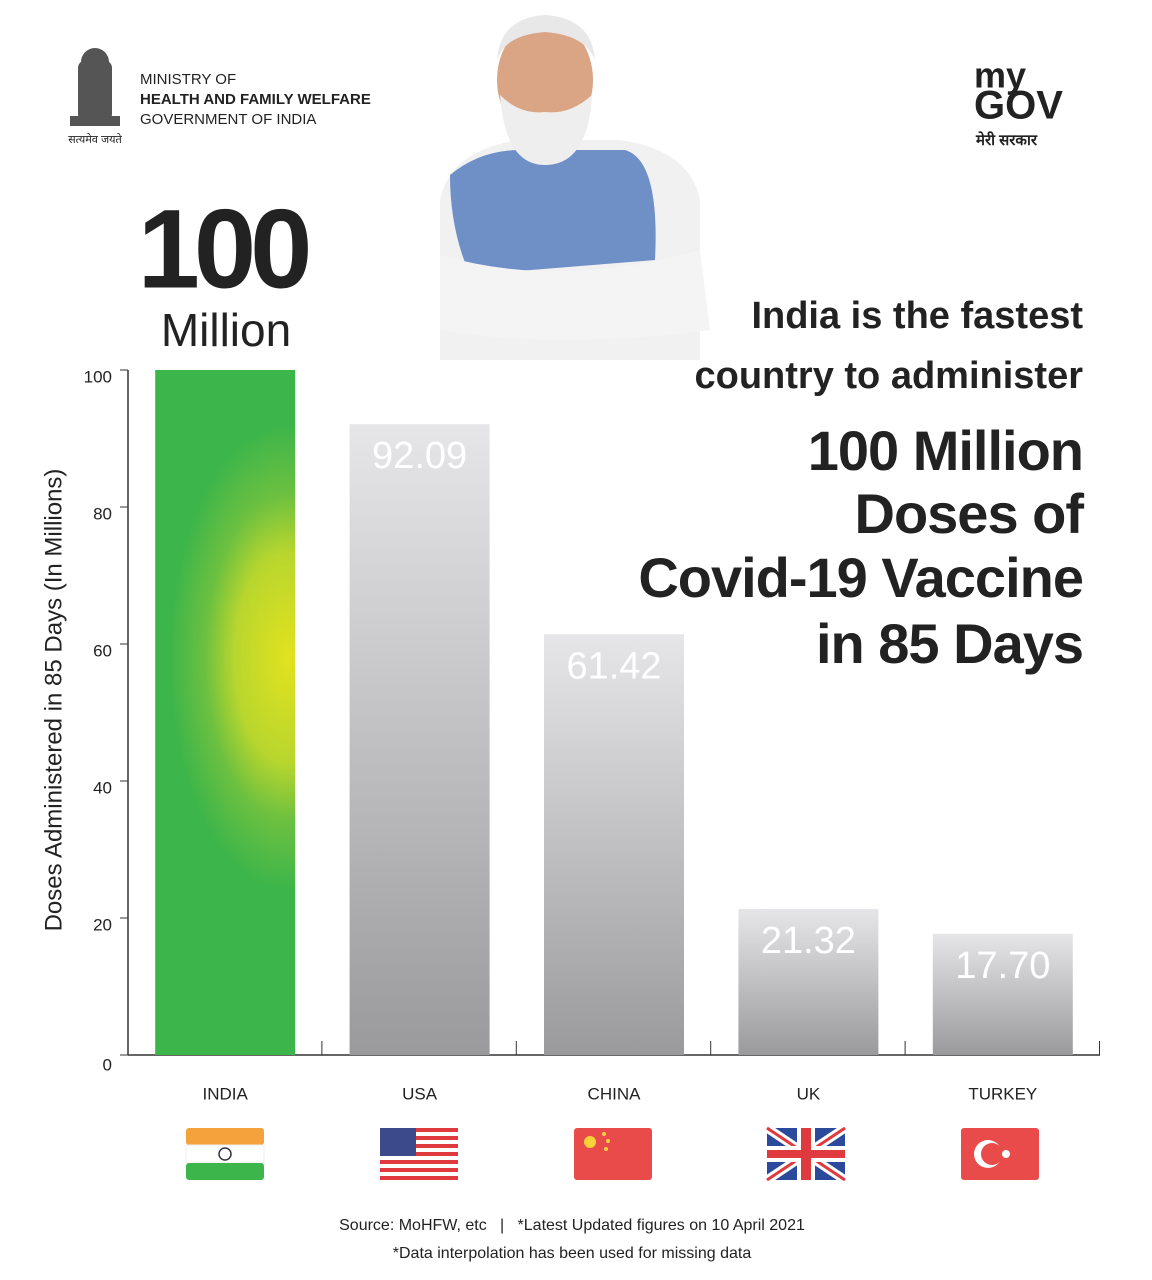 The height and width of the screenshot is (1280, 1152). I want to click on headline-green: in 85 Days, so click(949, 643).